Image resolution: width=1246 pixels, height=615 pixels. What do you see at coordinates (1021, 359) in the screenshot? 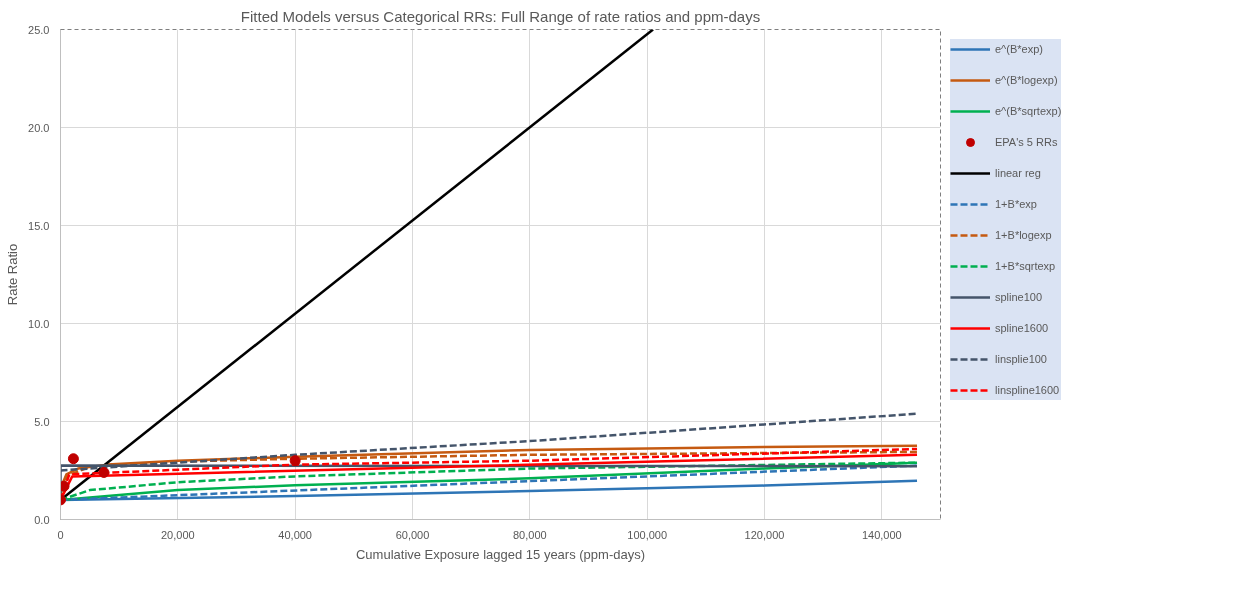
I see `legend-label: linsplie100` at bounding box center [1021, 359].